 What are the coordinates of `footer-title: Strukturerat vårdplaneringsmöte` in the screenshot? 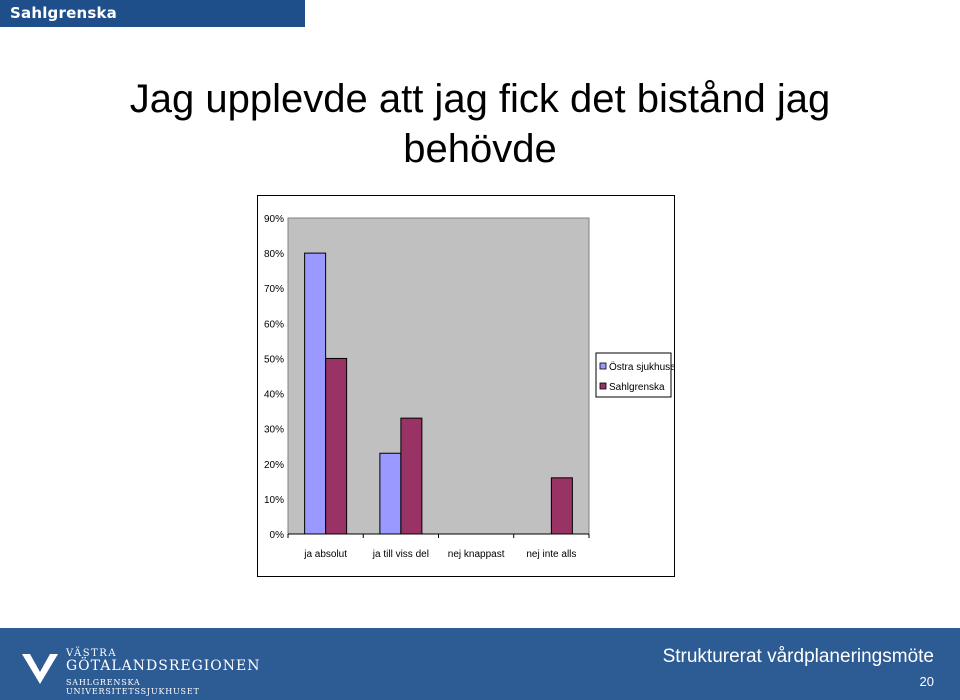 It's located at (798, 656).